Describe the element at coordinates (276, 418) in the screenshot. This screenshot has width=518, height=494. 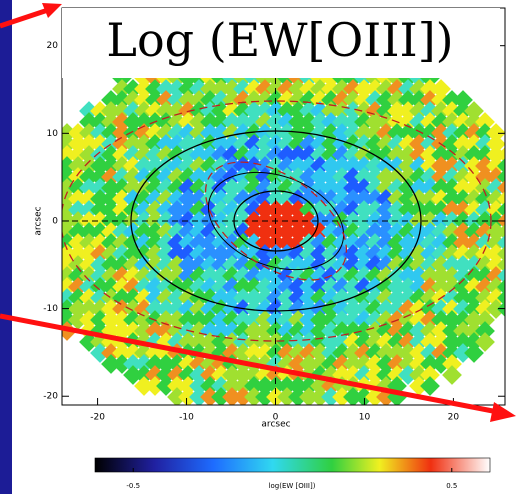
I see `x-tick-label: 0` at that location.